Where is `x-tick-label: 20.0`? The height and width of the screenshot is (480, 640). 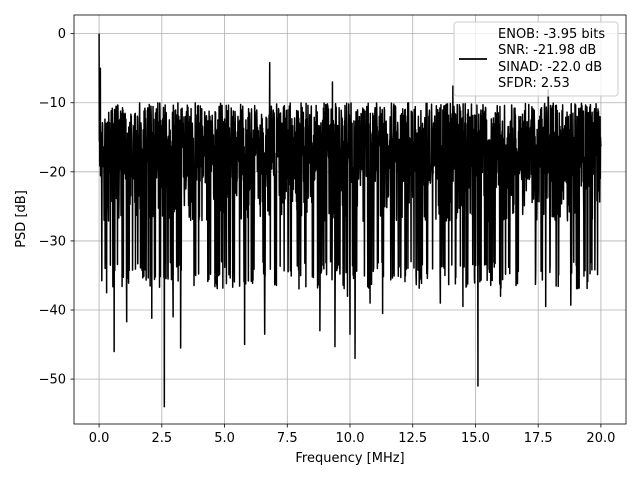 x-tick-label: 20.0 is located at coordinates (600, 438).